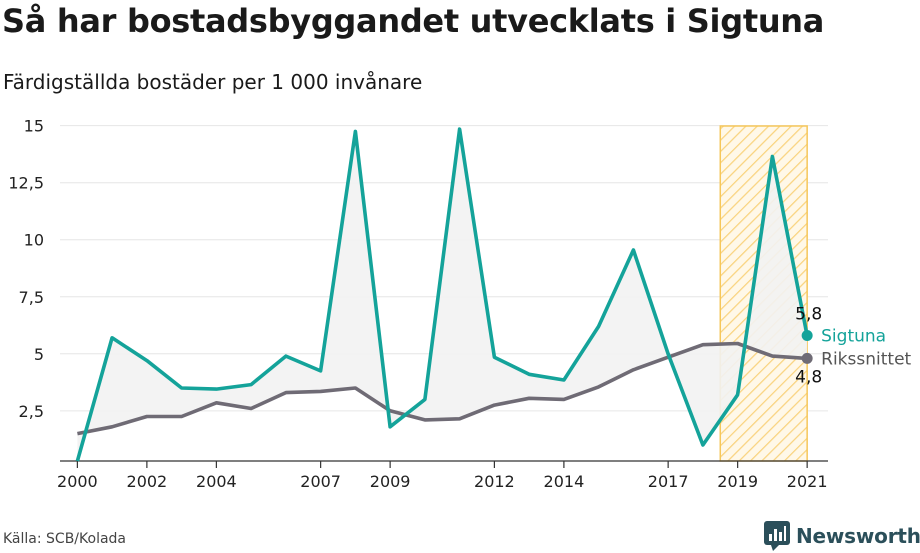  What do you see at coordinates (34, 126) in the screenshot?
I see `y-tick-label: 15` at bounding box center [34, 126].